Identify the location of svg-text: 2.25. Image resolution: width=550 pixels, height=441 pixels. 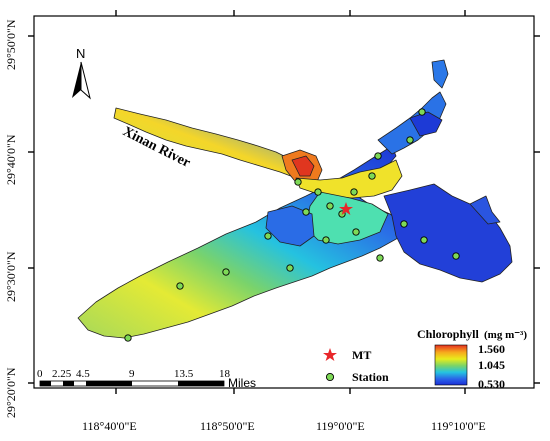
(62, 374).